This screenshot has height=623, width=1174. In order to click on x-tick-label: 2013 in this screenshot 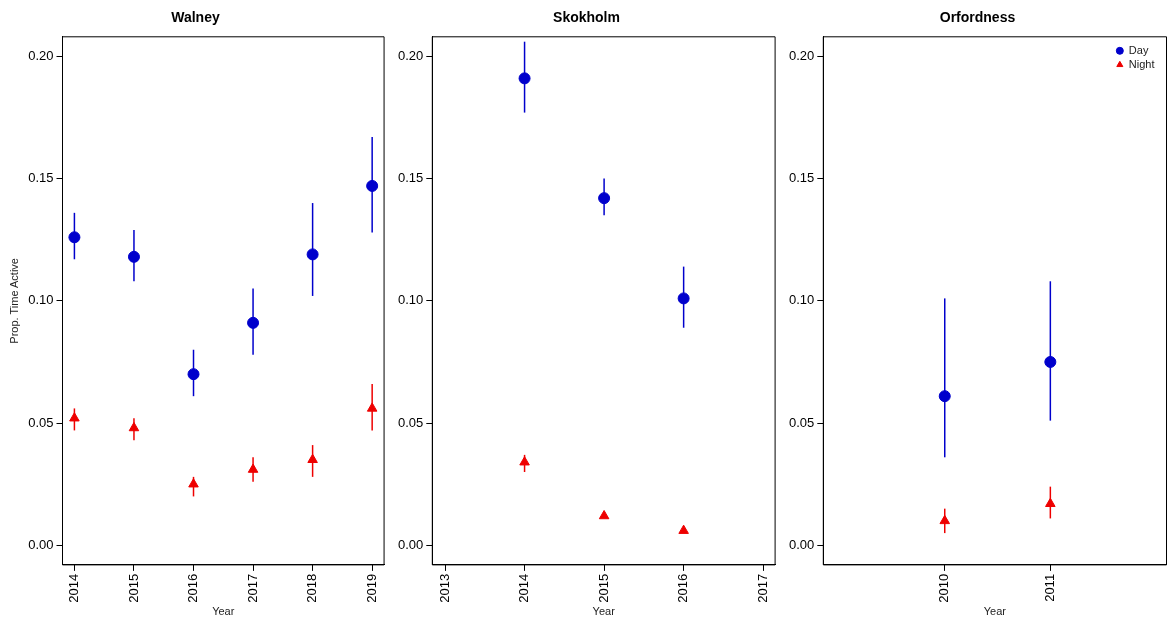, I will do `click(444, 588)`.